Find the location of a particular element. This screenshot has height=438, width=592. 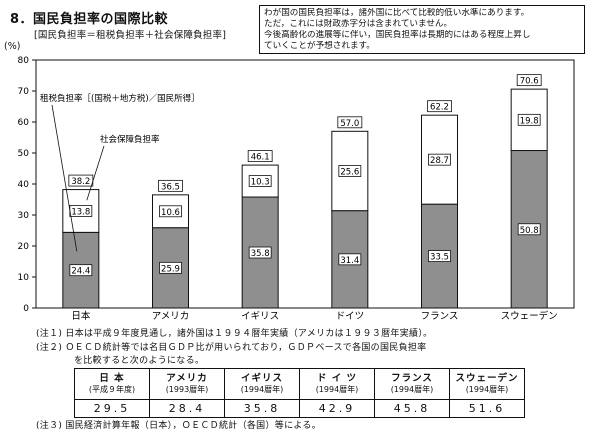

y-tick-label: 30 is located at coordinates (24, 216).